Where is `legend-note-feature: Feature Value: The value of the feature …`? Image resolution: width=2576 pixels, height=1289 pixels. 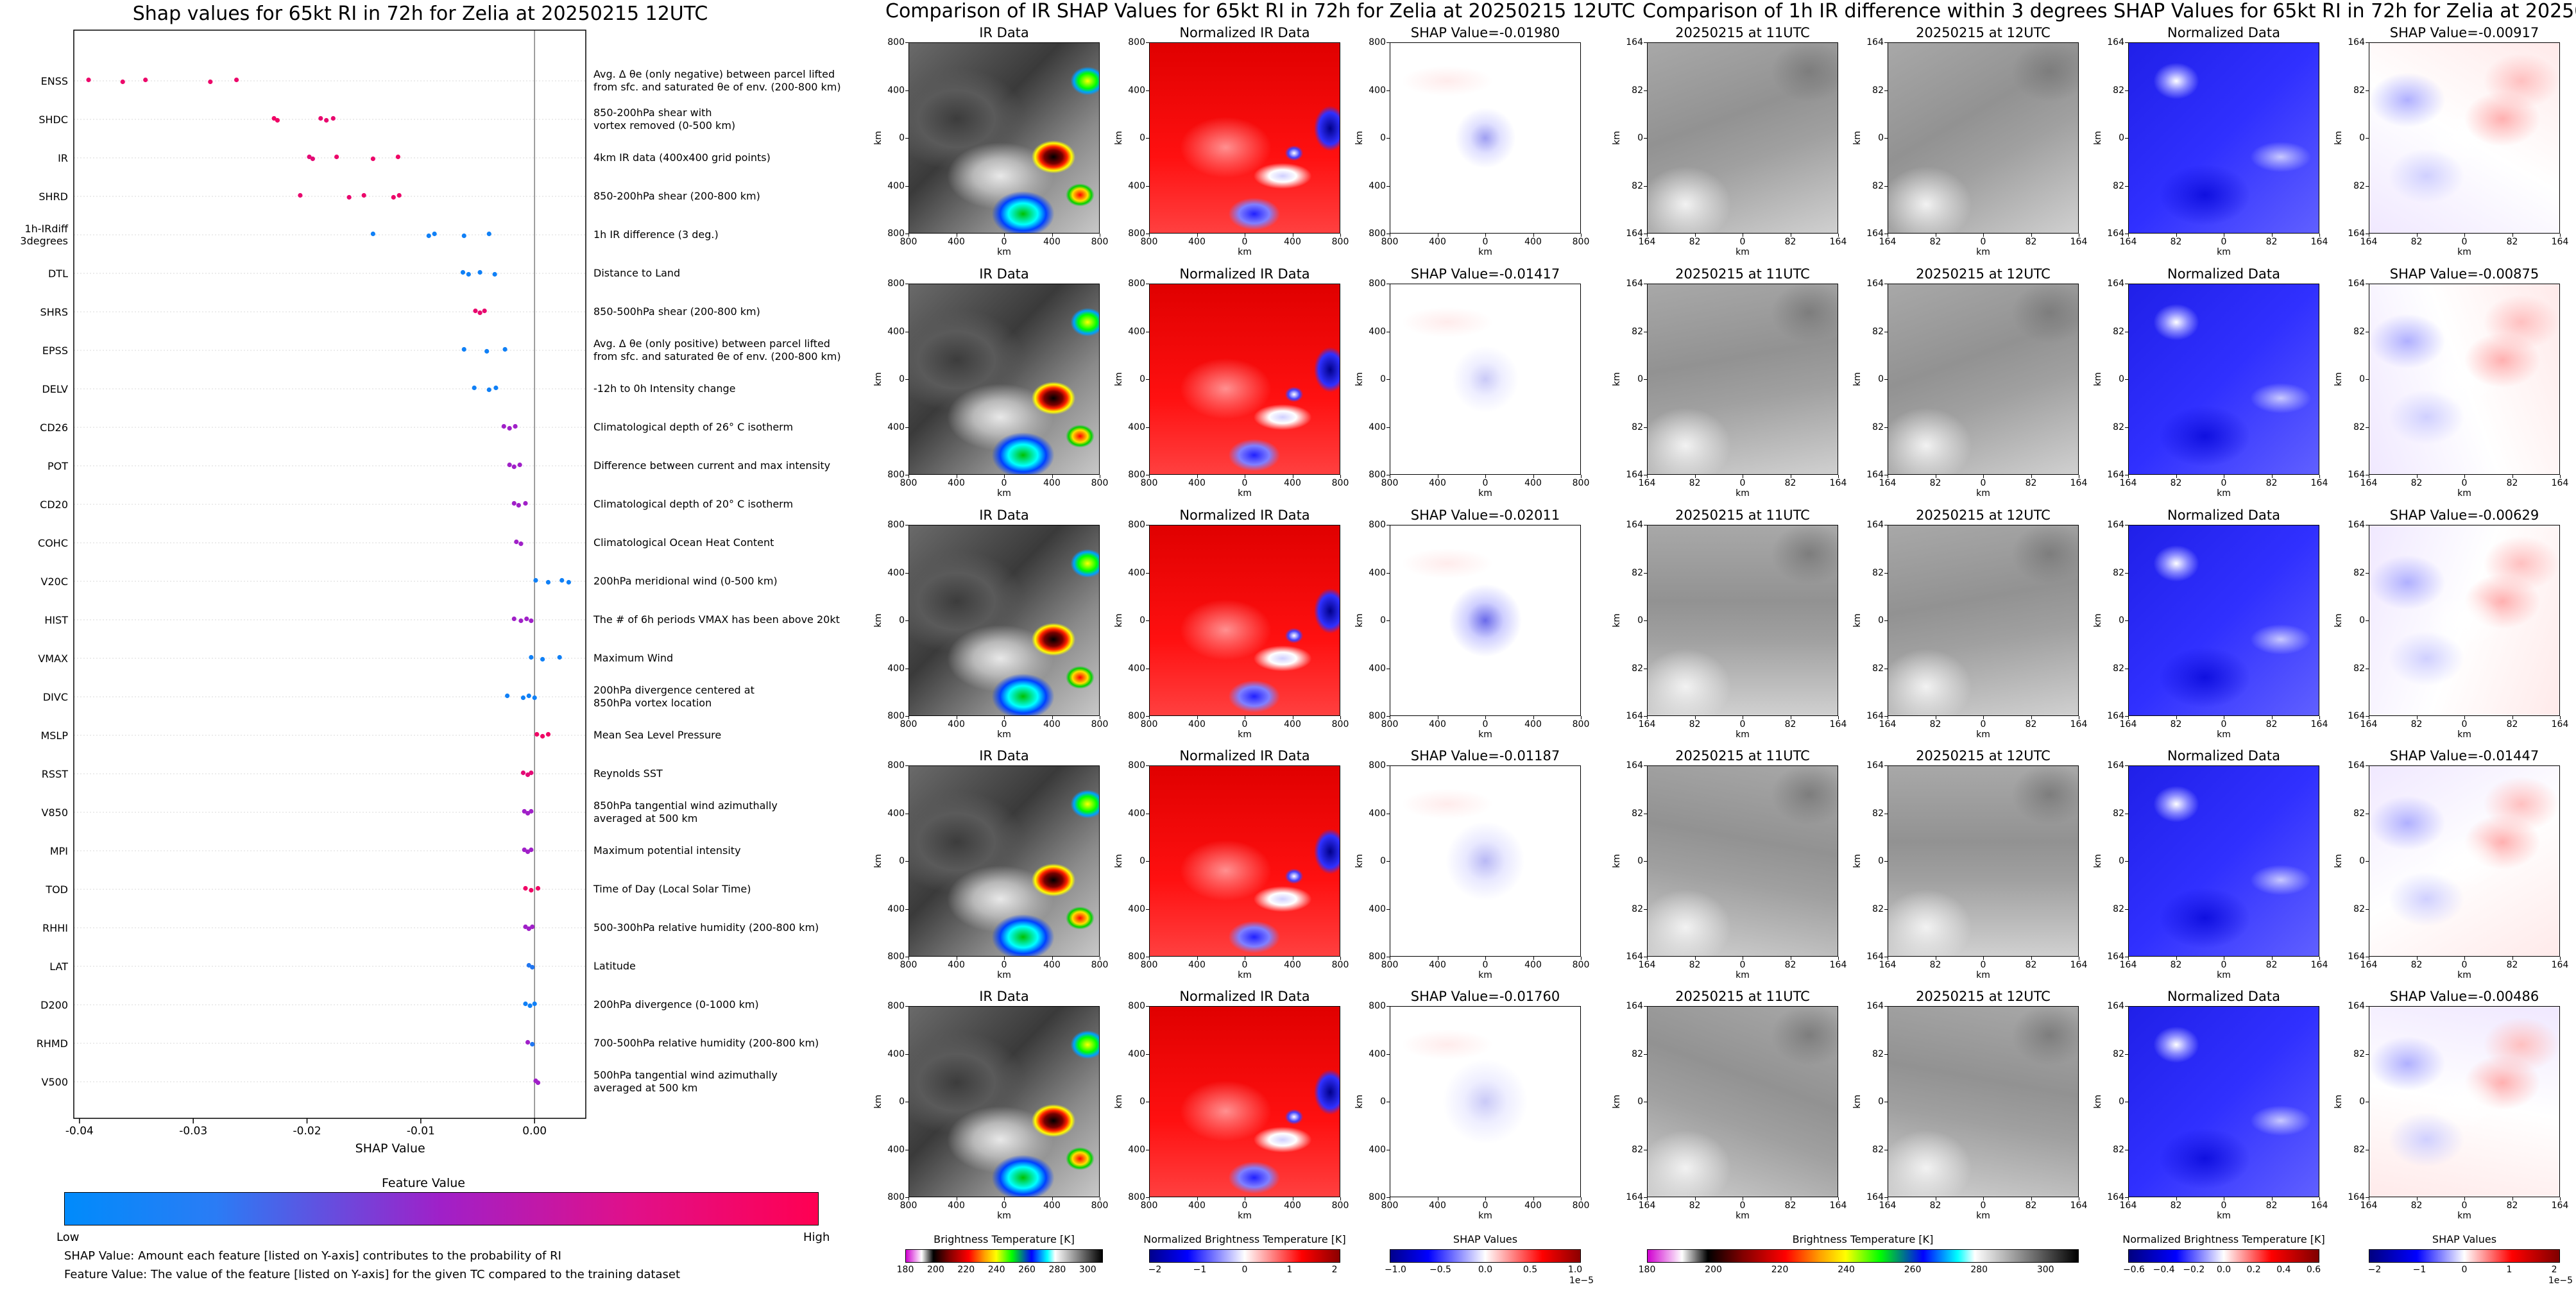
legend-note-feature: Feature Value: The value of the feature … is located at coordinates (372, 1274).